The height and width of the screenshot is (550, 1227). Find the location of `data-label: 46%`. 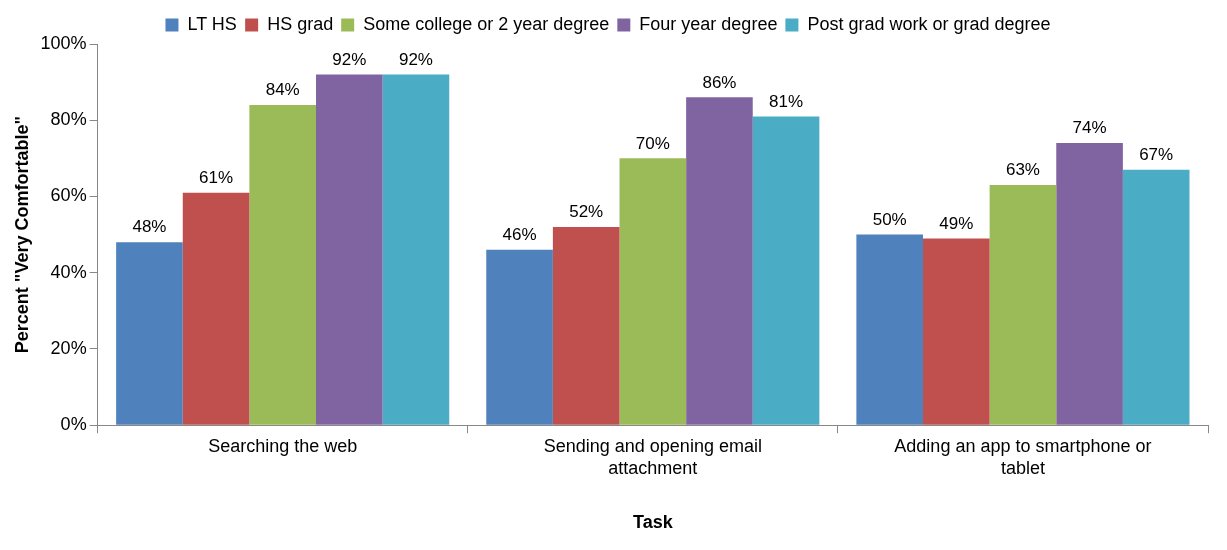

data-label: 46% is located at coordinates (519, 235).